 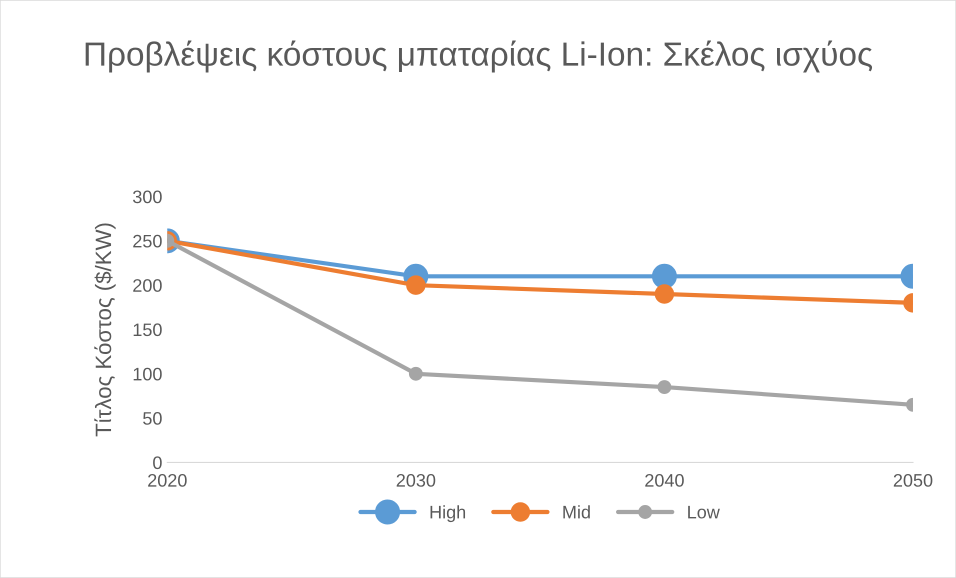 What do you see at coordinates (157, 463) in the screenshot?
I see `y-tick-label: 0` at bounding box center [157, 463].